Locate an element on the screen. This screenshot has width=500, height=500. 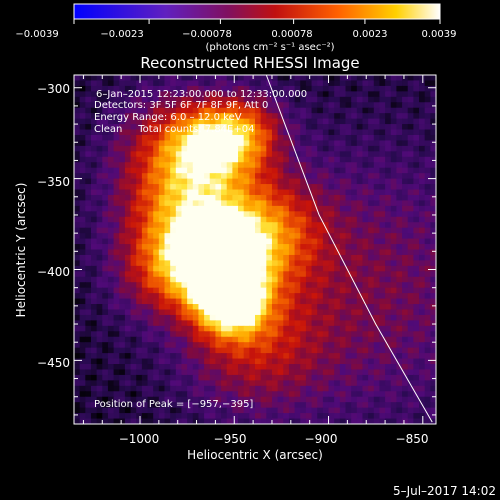
annotation-energy-range: Energy Range: 6.0 – 12.0 keV is located at coordinates (168, 117).